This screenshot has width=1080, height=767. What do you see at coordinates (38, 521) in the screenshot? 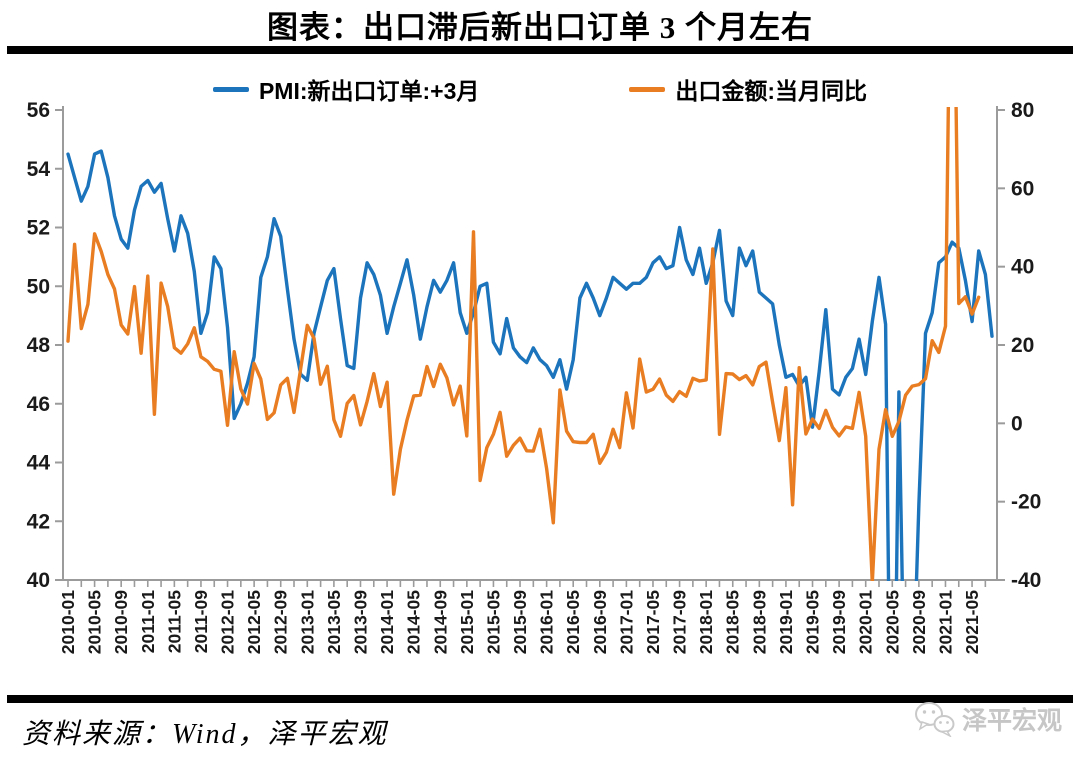
I see `y-left-tick-label: 42` at bounding box center [38, 521].